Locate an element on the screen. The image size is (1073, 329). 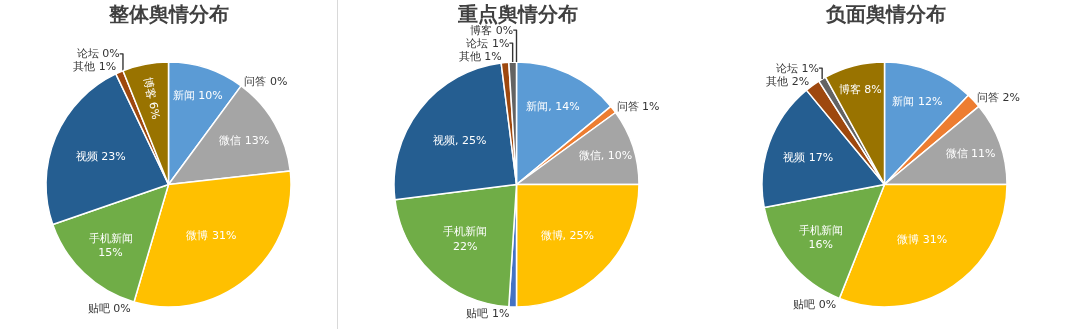
chart-title: 负面舆情分布 is located at coordinates (885, 13).